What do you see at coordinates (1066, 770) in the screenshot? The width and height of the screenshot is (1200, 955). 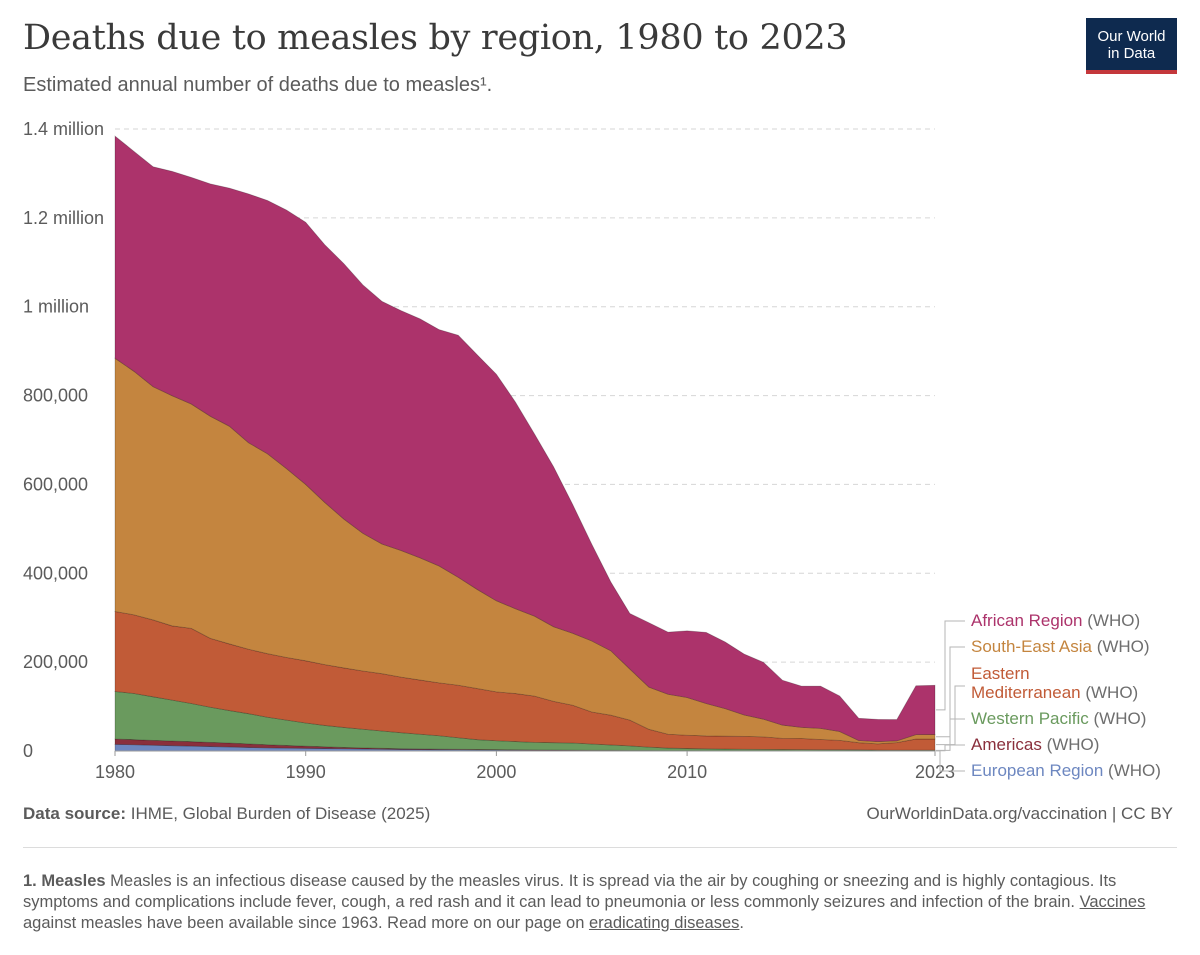 I see `legend-label-european-region: European Region (WHO)` at bounding box center [1066, 770].